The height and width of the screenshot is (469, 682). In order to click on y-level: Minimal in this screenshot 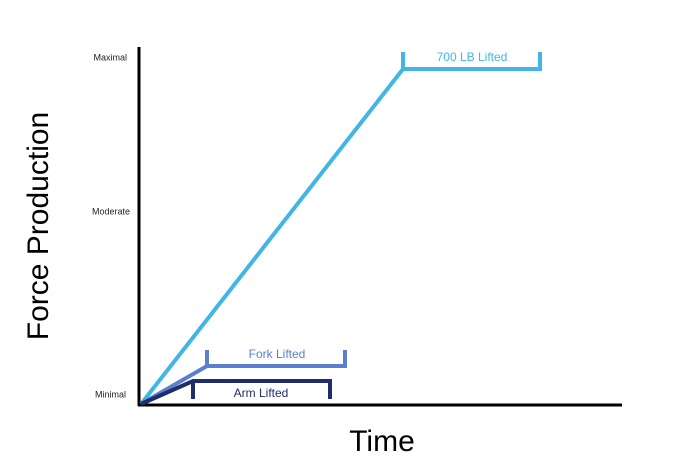, I will do `click(110, 394)`.